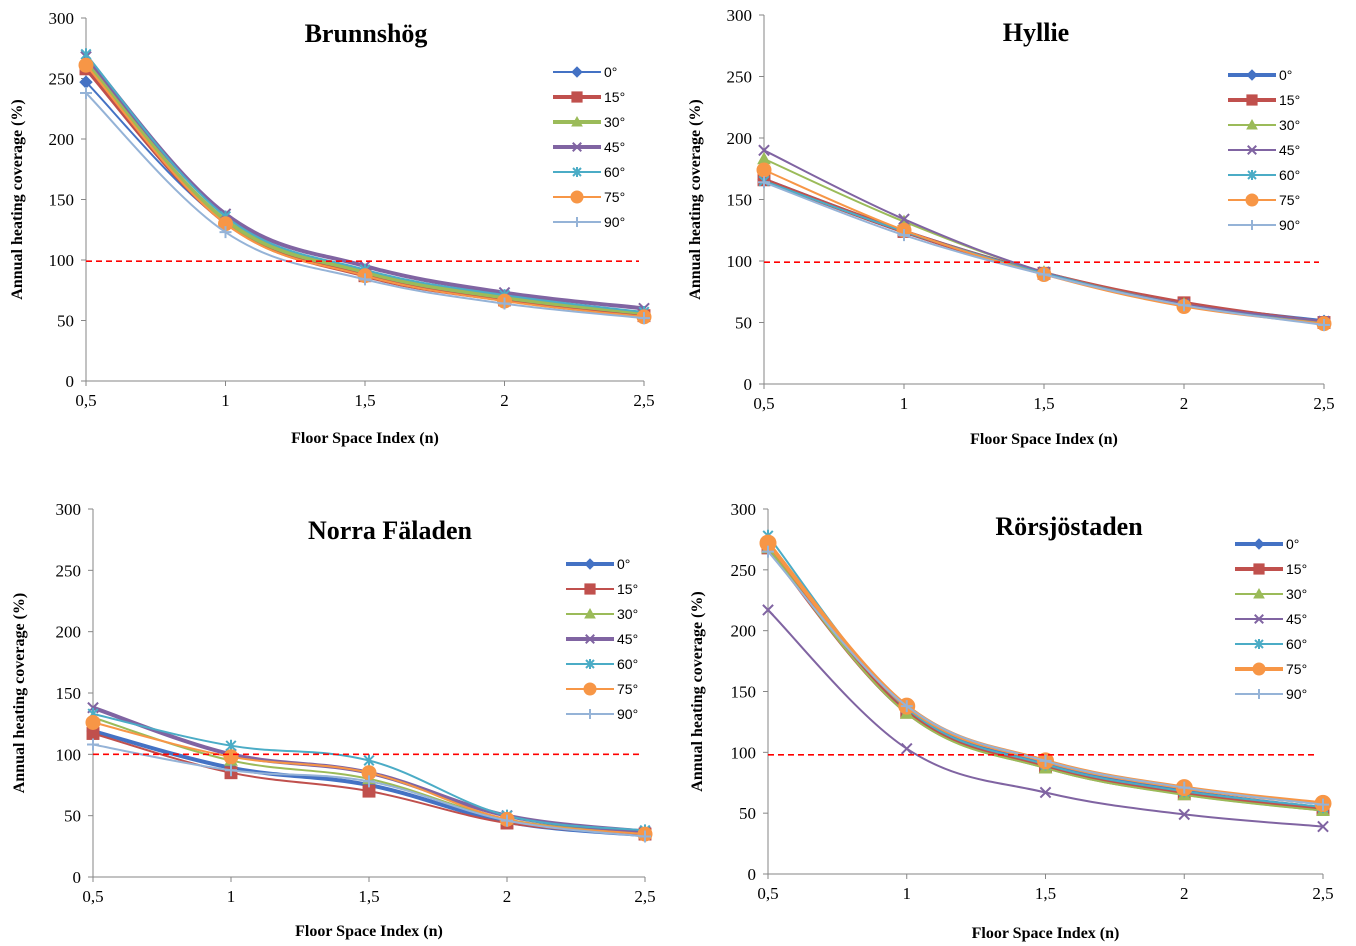  What do you see at coordinates (752, 874) in the screenshot?
I see `y-tick-label: 0` at bounding box center [752, 874].